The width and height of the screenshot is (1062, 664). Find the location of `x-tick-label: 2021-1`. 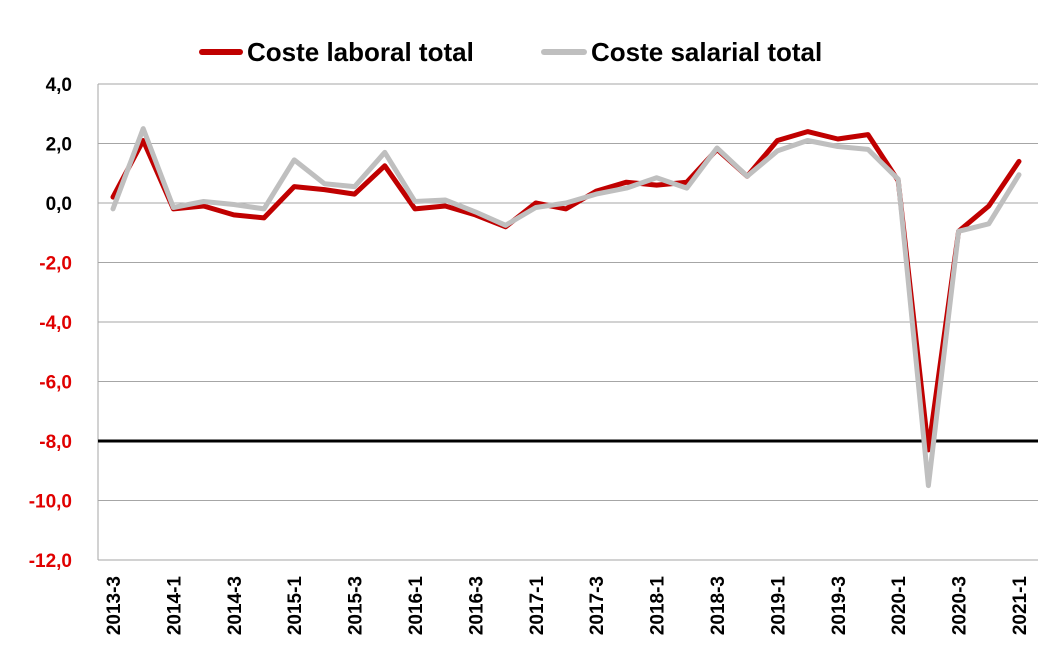

x-tick-label: 2021-1 is located at coordinates (1020, 606).